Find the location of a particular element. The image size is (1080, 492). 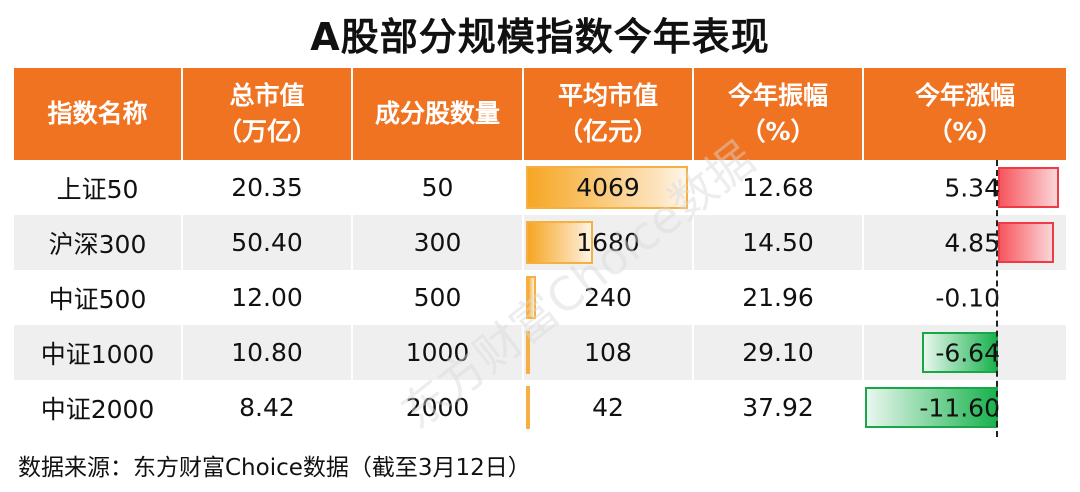

cell-avg-market-cap: 4069 is located at coordinates (608, 187).